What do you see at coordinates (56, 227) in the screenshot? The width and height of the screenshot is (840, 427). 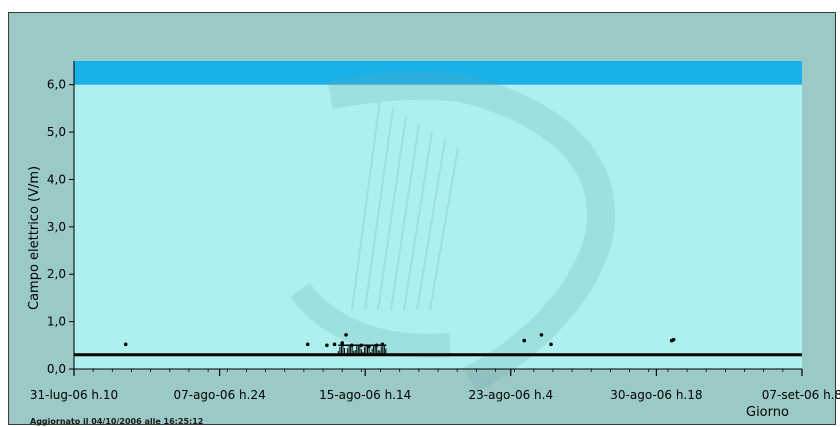 I see `y-tick-label: 3,0` at bounding box center [56, 227].